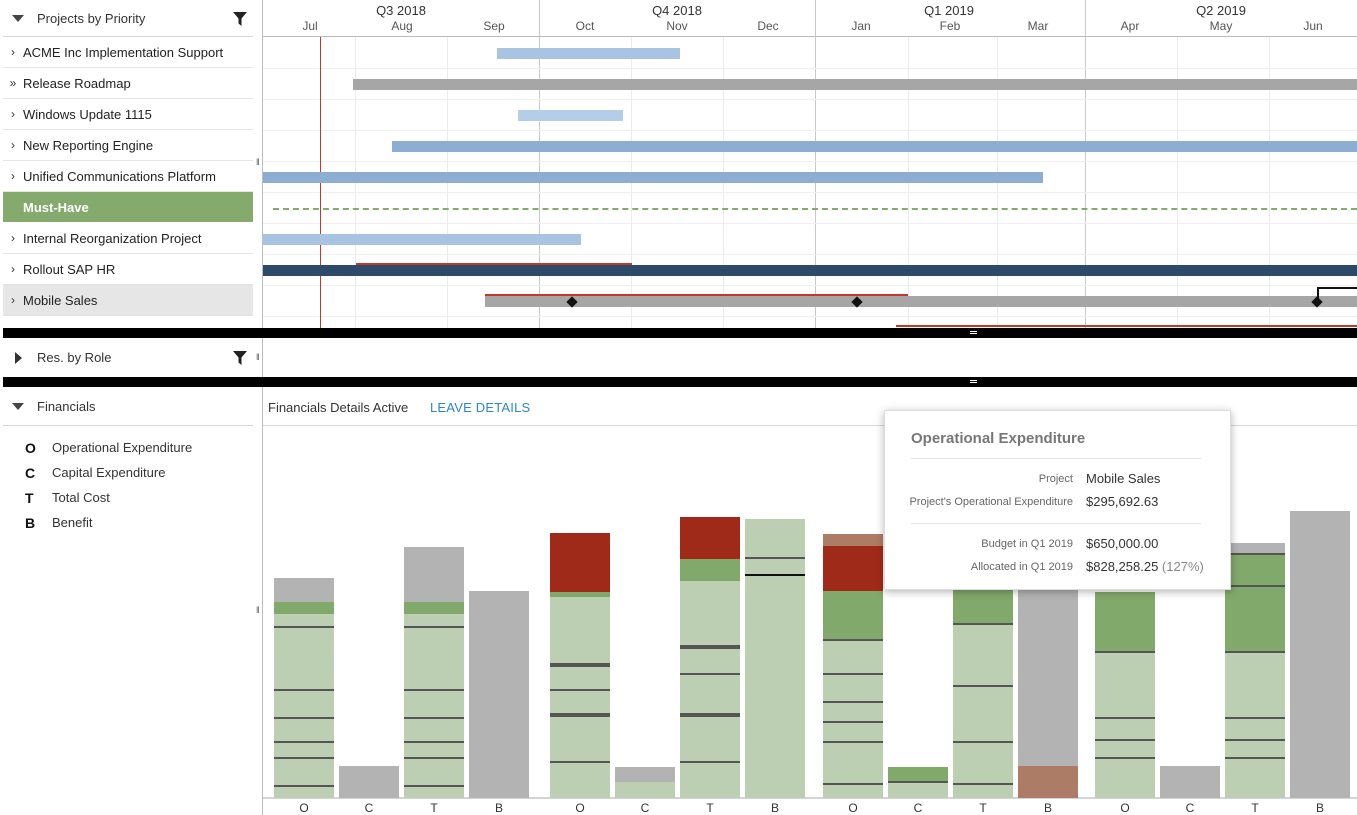 Image resolution: width=1357 pixels, height=815 pixels. Describe the element at coordinates (653, 177) in the screenshot. I see `gantt-bar-unified-comms` at that location.